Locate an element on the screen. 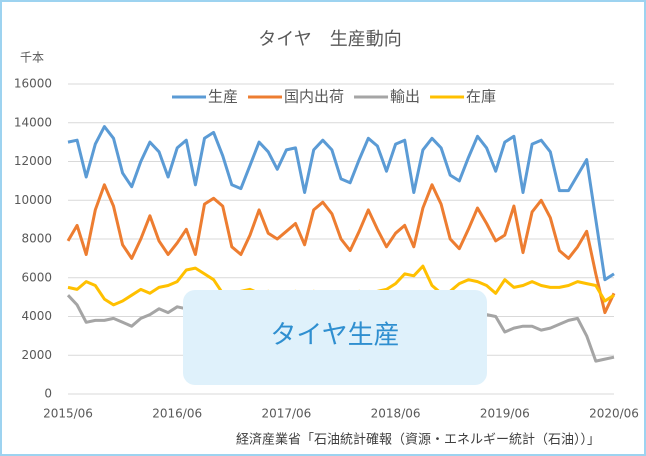  y-tick-label: 16000 is located at coordinates (33, 84).